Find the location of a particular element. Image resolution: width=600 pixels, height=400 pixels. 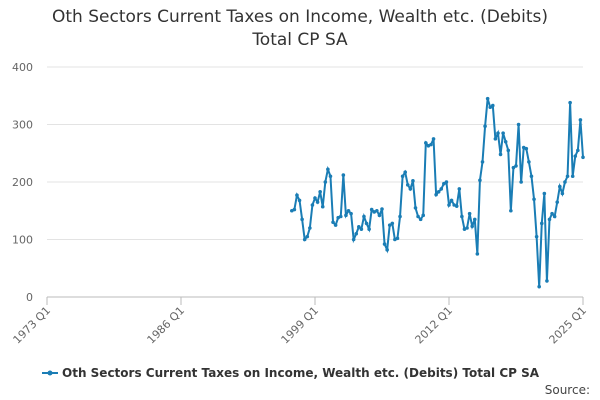

x-tick-label: 2025 Q1 is located at coordinates (568, 325).